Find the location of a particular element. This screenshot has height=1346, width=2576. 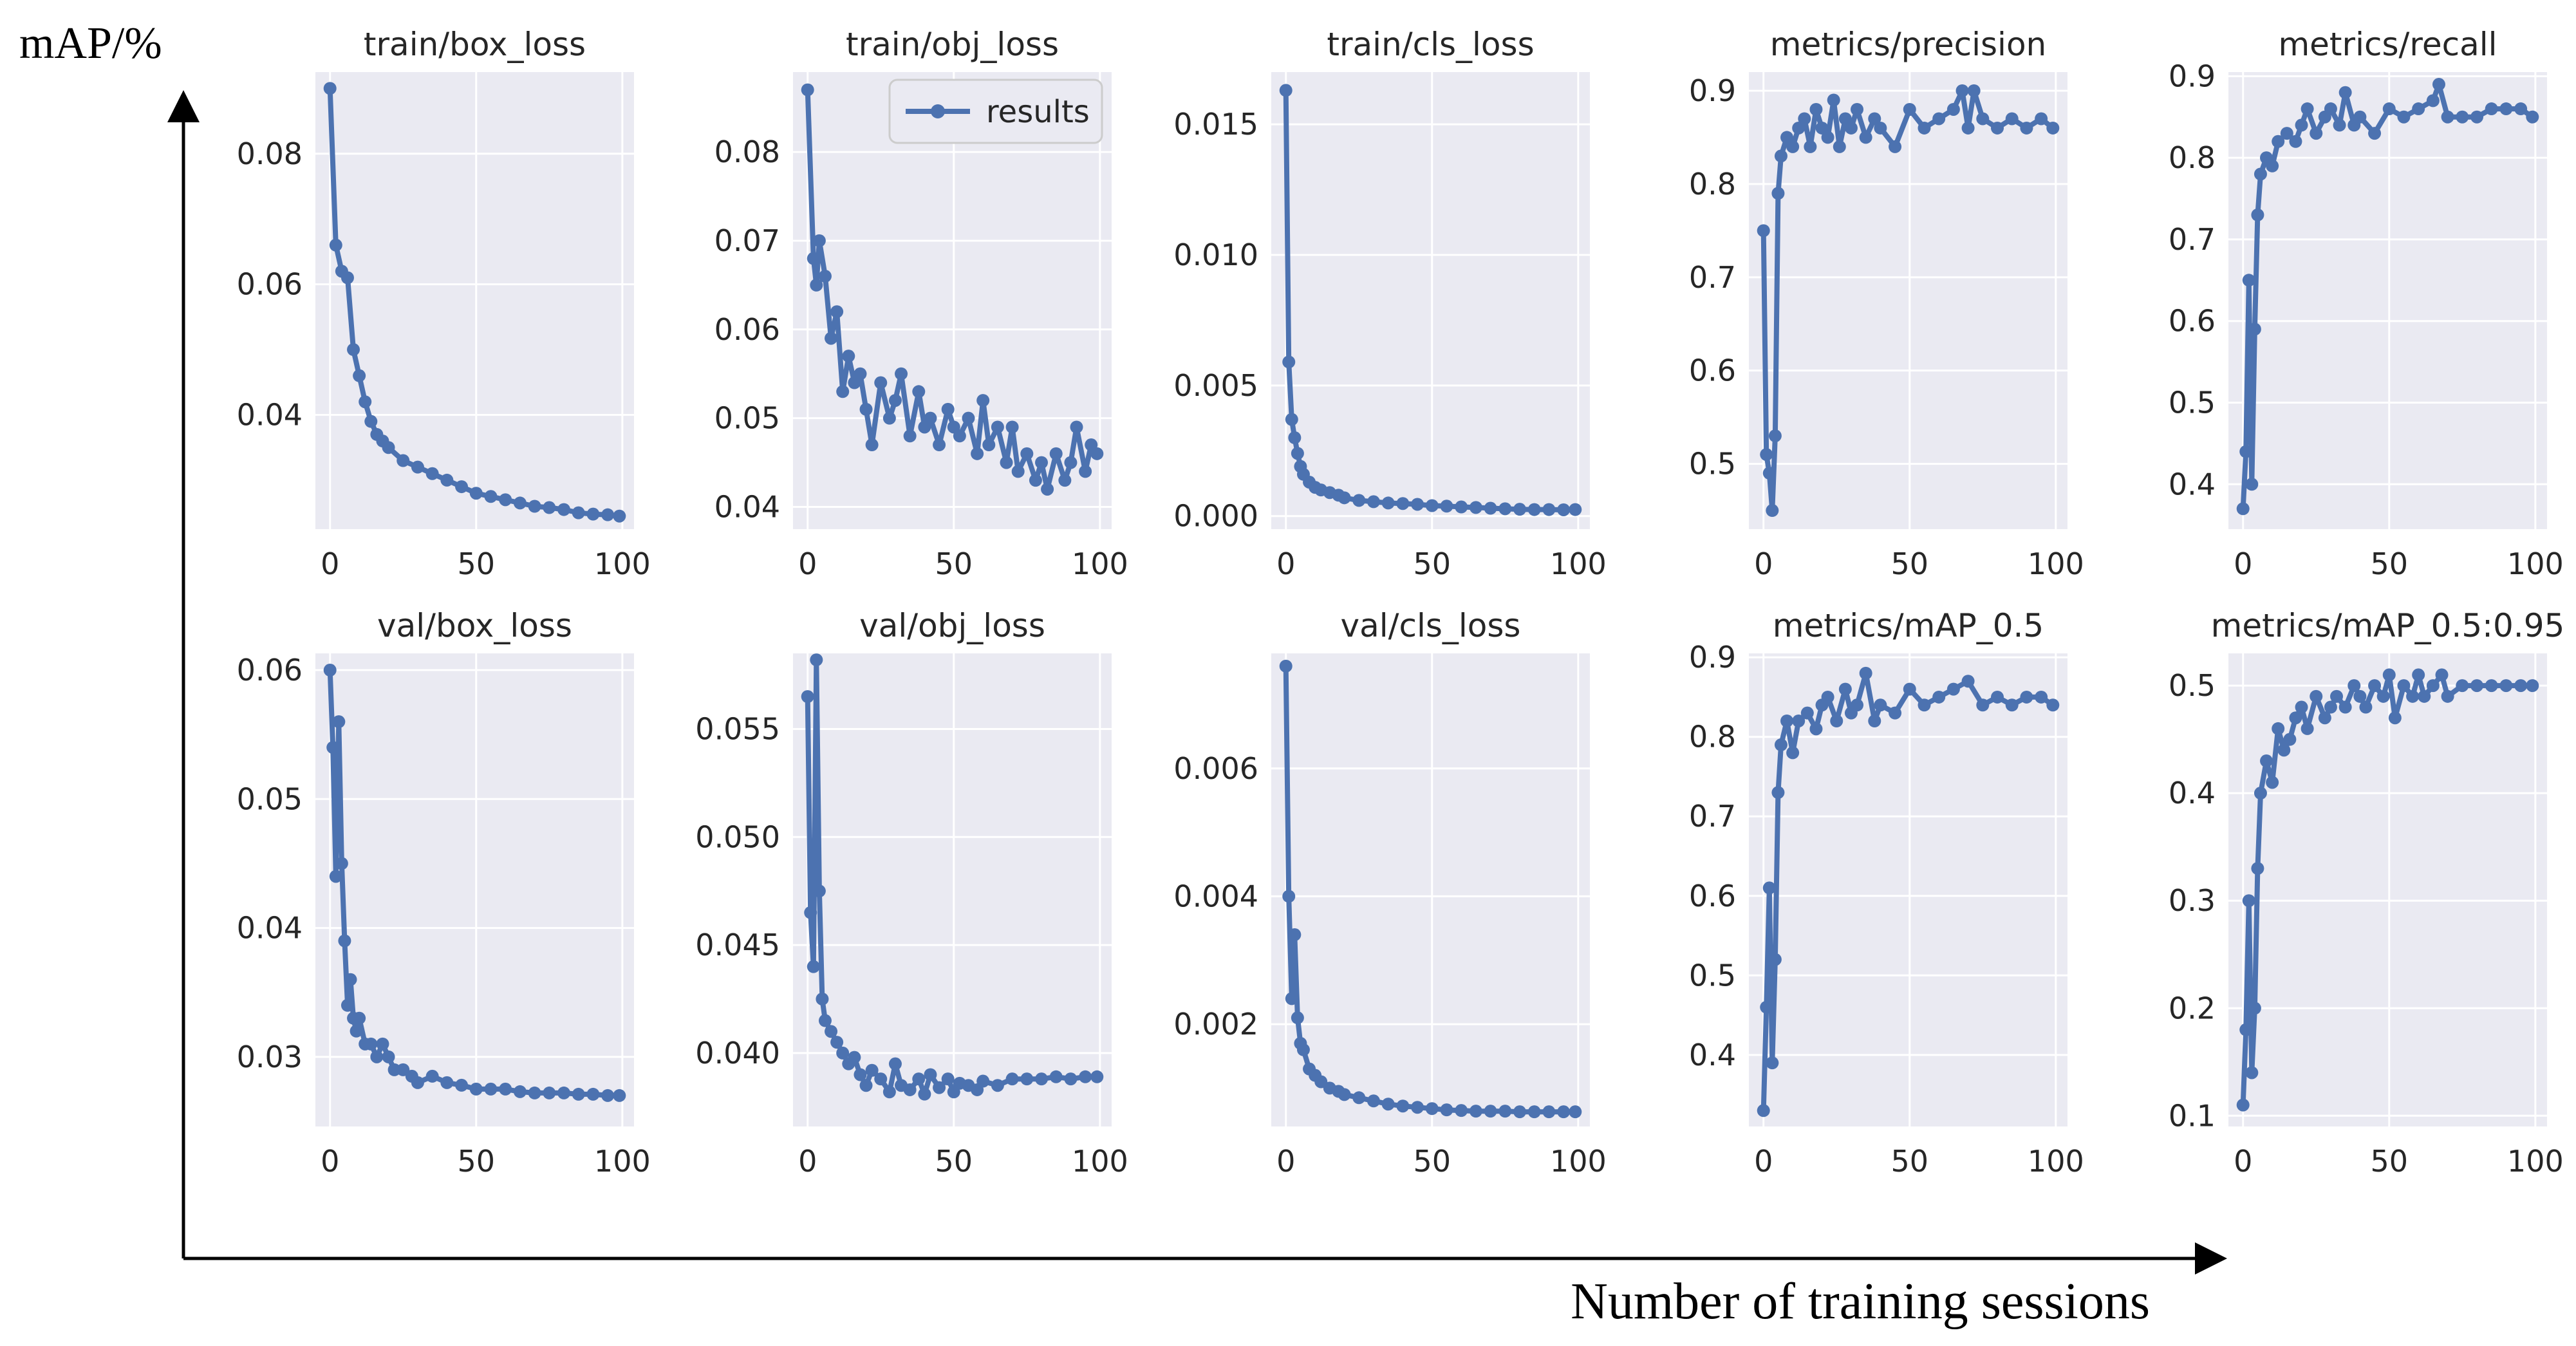

legend-label: results is located at coordinates (1038, 112).